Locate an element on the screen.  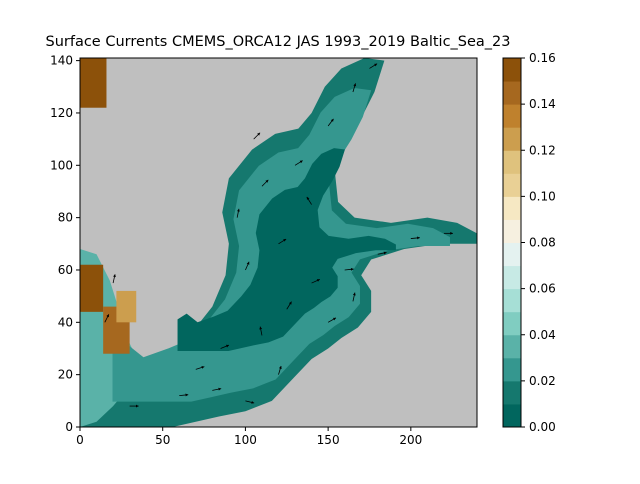
colorbar-tick-label: 0.02 is located at coordinates (542, 381).